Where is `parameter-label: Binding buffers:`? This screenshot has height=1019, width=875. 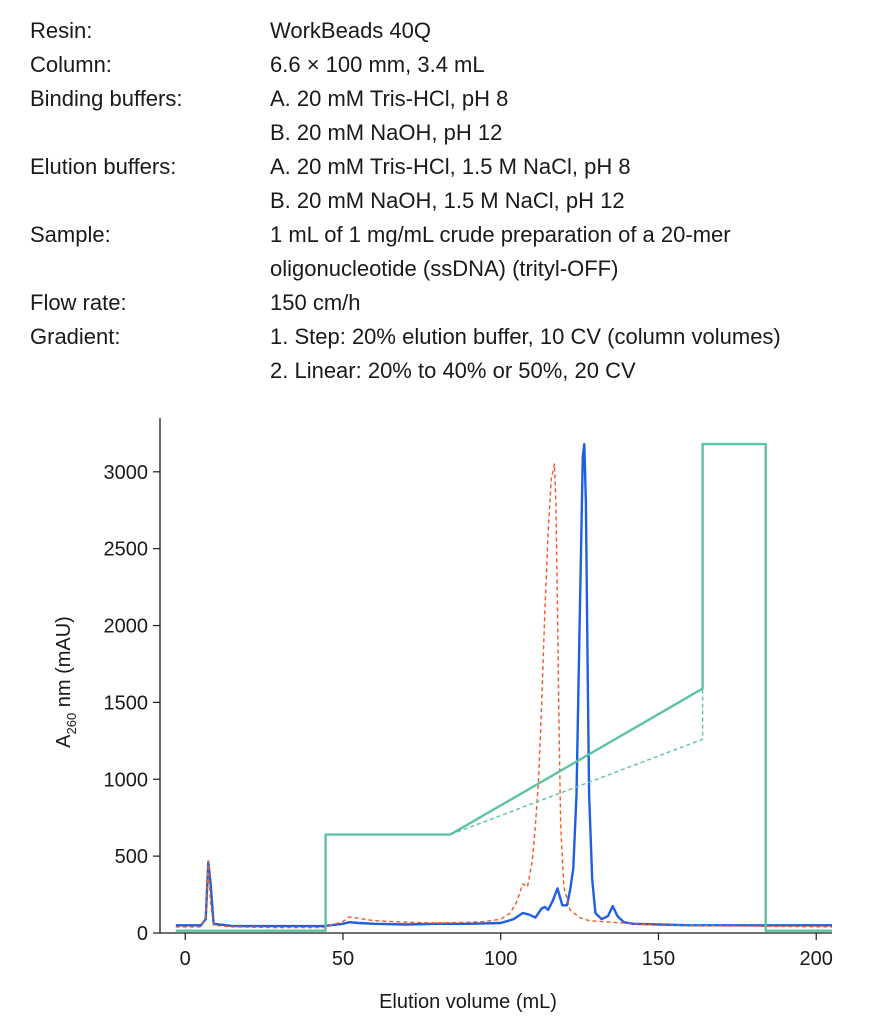
parameter-label: Binding buffers: is located at coordinates (106, 98).